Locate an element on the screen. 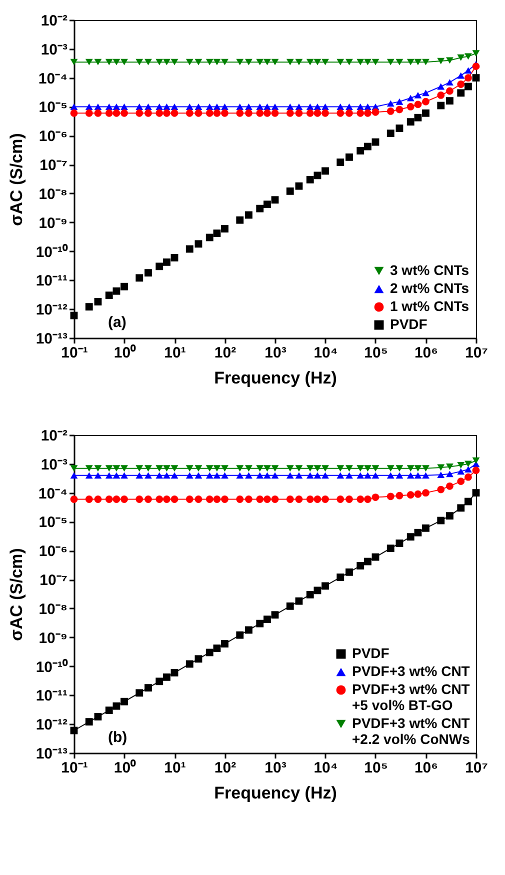 The image size is (505, 875). legend-label: PVDF+3 wt% CNT +2.2 vol% CoNWs is located at coordinates (411, 731).